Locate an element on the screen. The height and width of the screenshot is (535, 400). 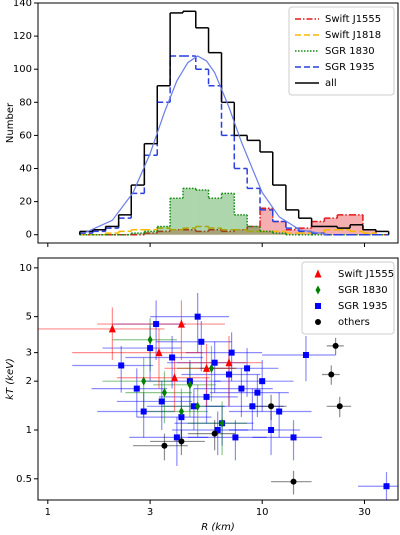
y-tick-label: 2 is located at coordinates (29, 381).